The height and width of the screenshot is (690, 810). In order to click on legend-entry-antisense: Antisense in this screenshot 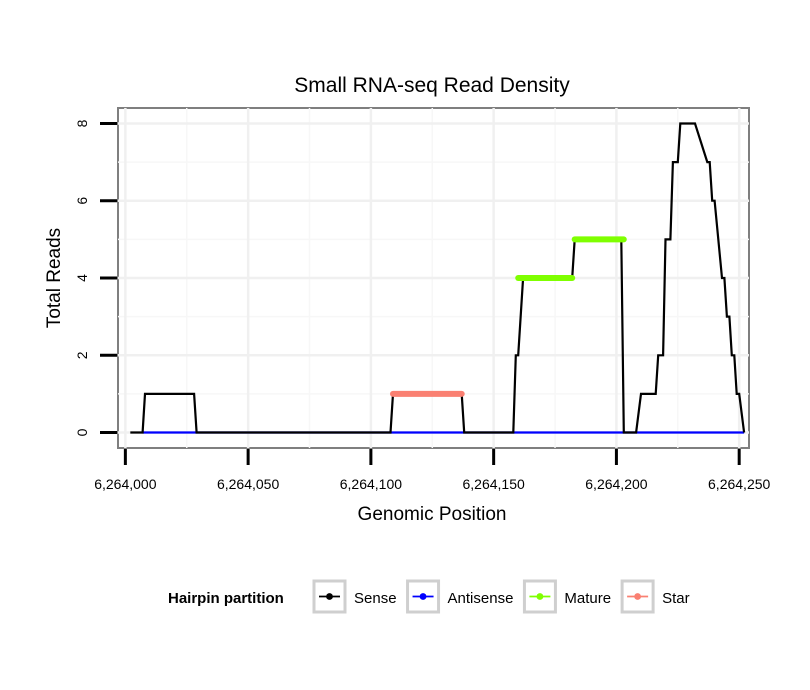, I will do `click(460, 596)`.